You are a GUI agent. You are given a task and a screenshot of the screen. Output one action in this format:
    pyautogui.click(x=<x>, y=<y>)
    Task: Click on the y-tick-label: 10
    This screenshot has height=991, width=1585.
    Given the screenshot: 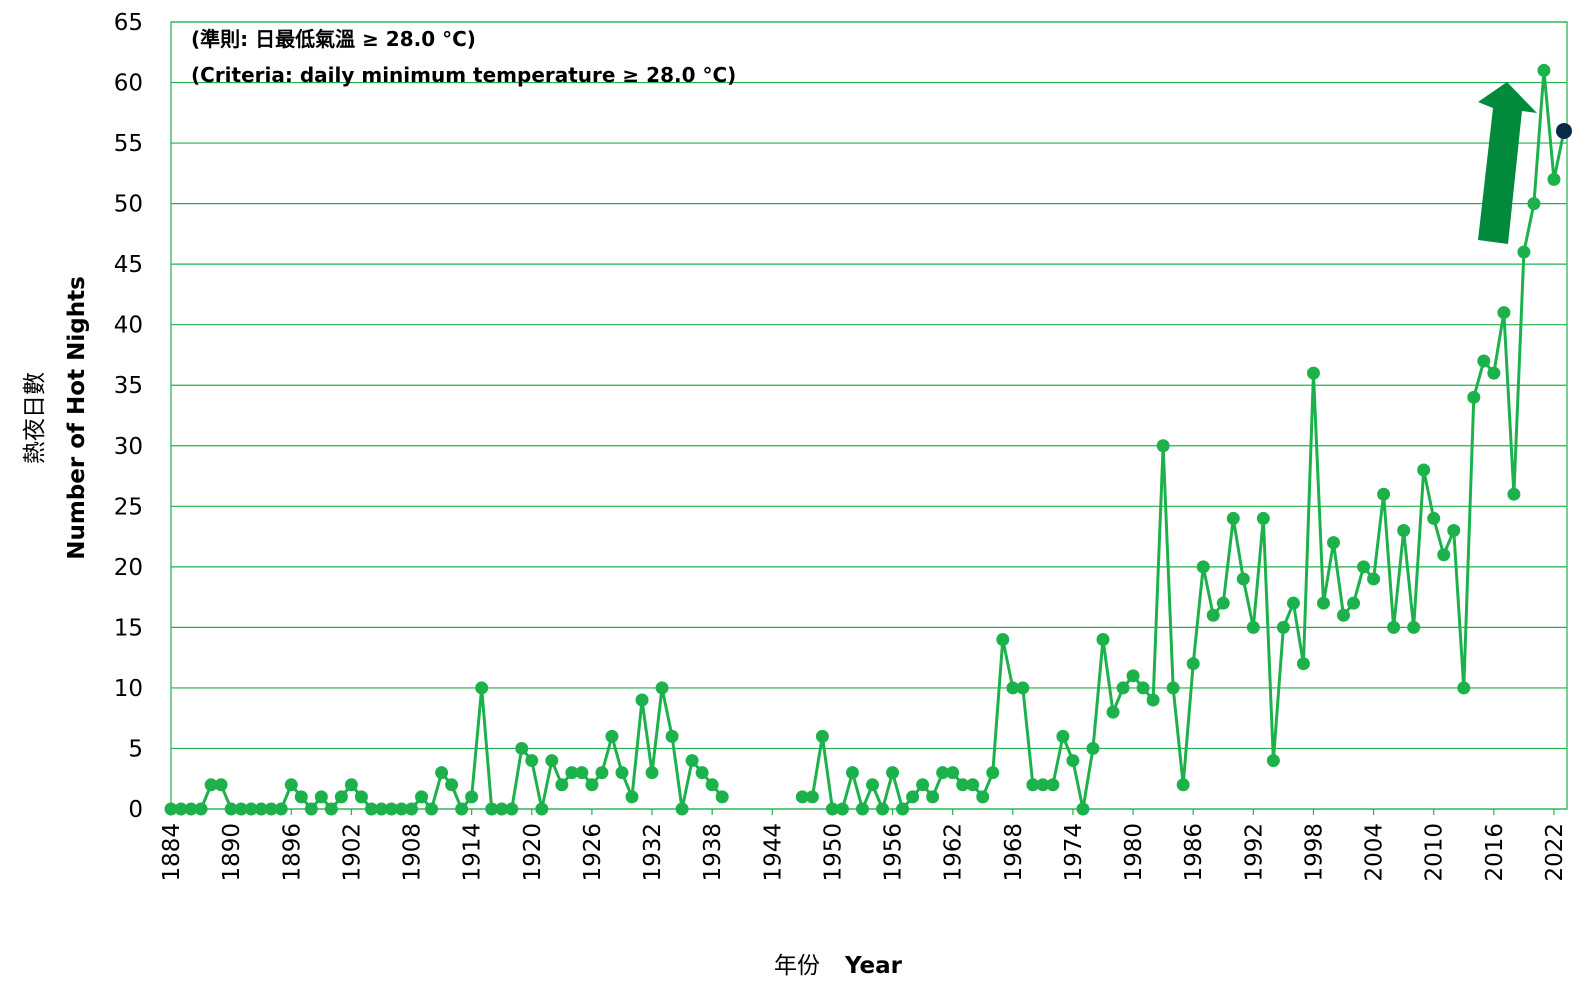 What is the action you would take?
    pyautogui.click(x=128, y=689)
    